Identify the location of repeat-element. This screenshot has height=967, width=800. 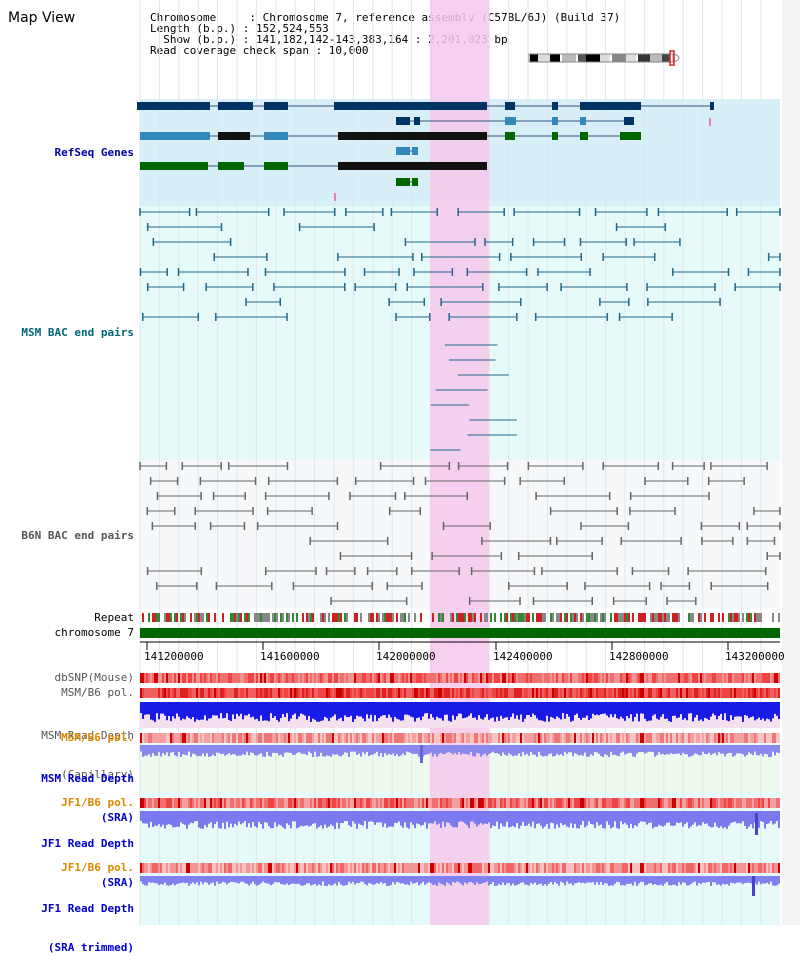
(541, 617).